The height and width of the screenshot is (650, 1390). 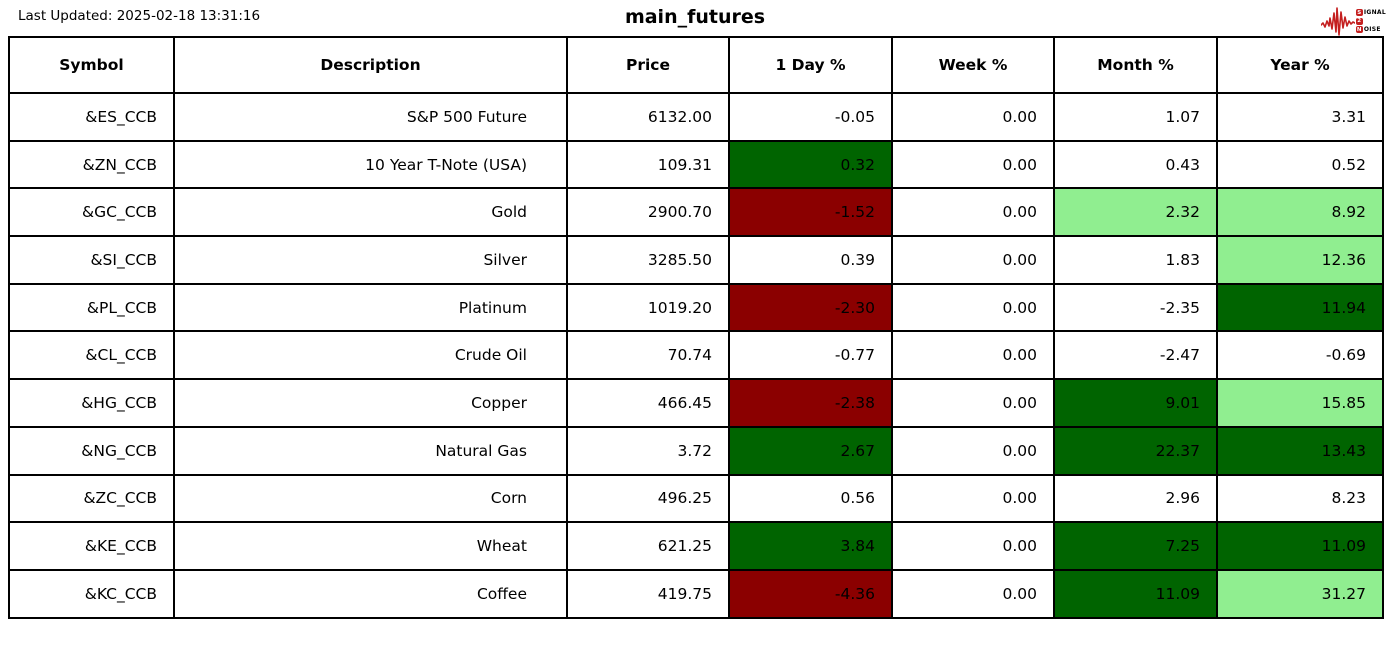 I want to click on symbol-cell: &PL_CCB, so click(x=91, y=307).